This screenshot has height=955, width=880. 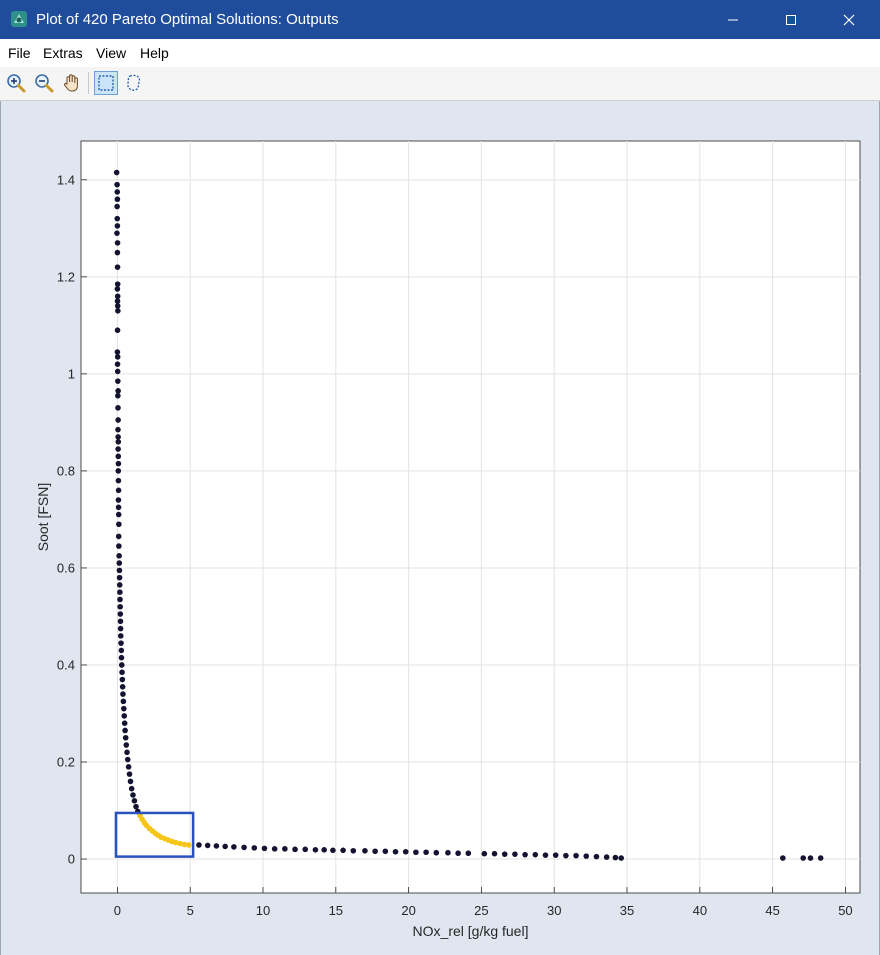 What do you see at coordinates (154, 834) in the screenshot?
I see `selection-rectangle` at bounding box center [154, 834].